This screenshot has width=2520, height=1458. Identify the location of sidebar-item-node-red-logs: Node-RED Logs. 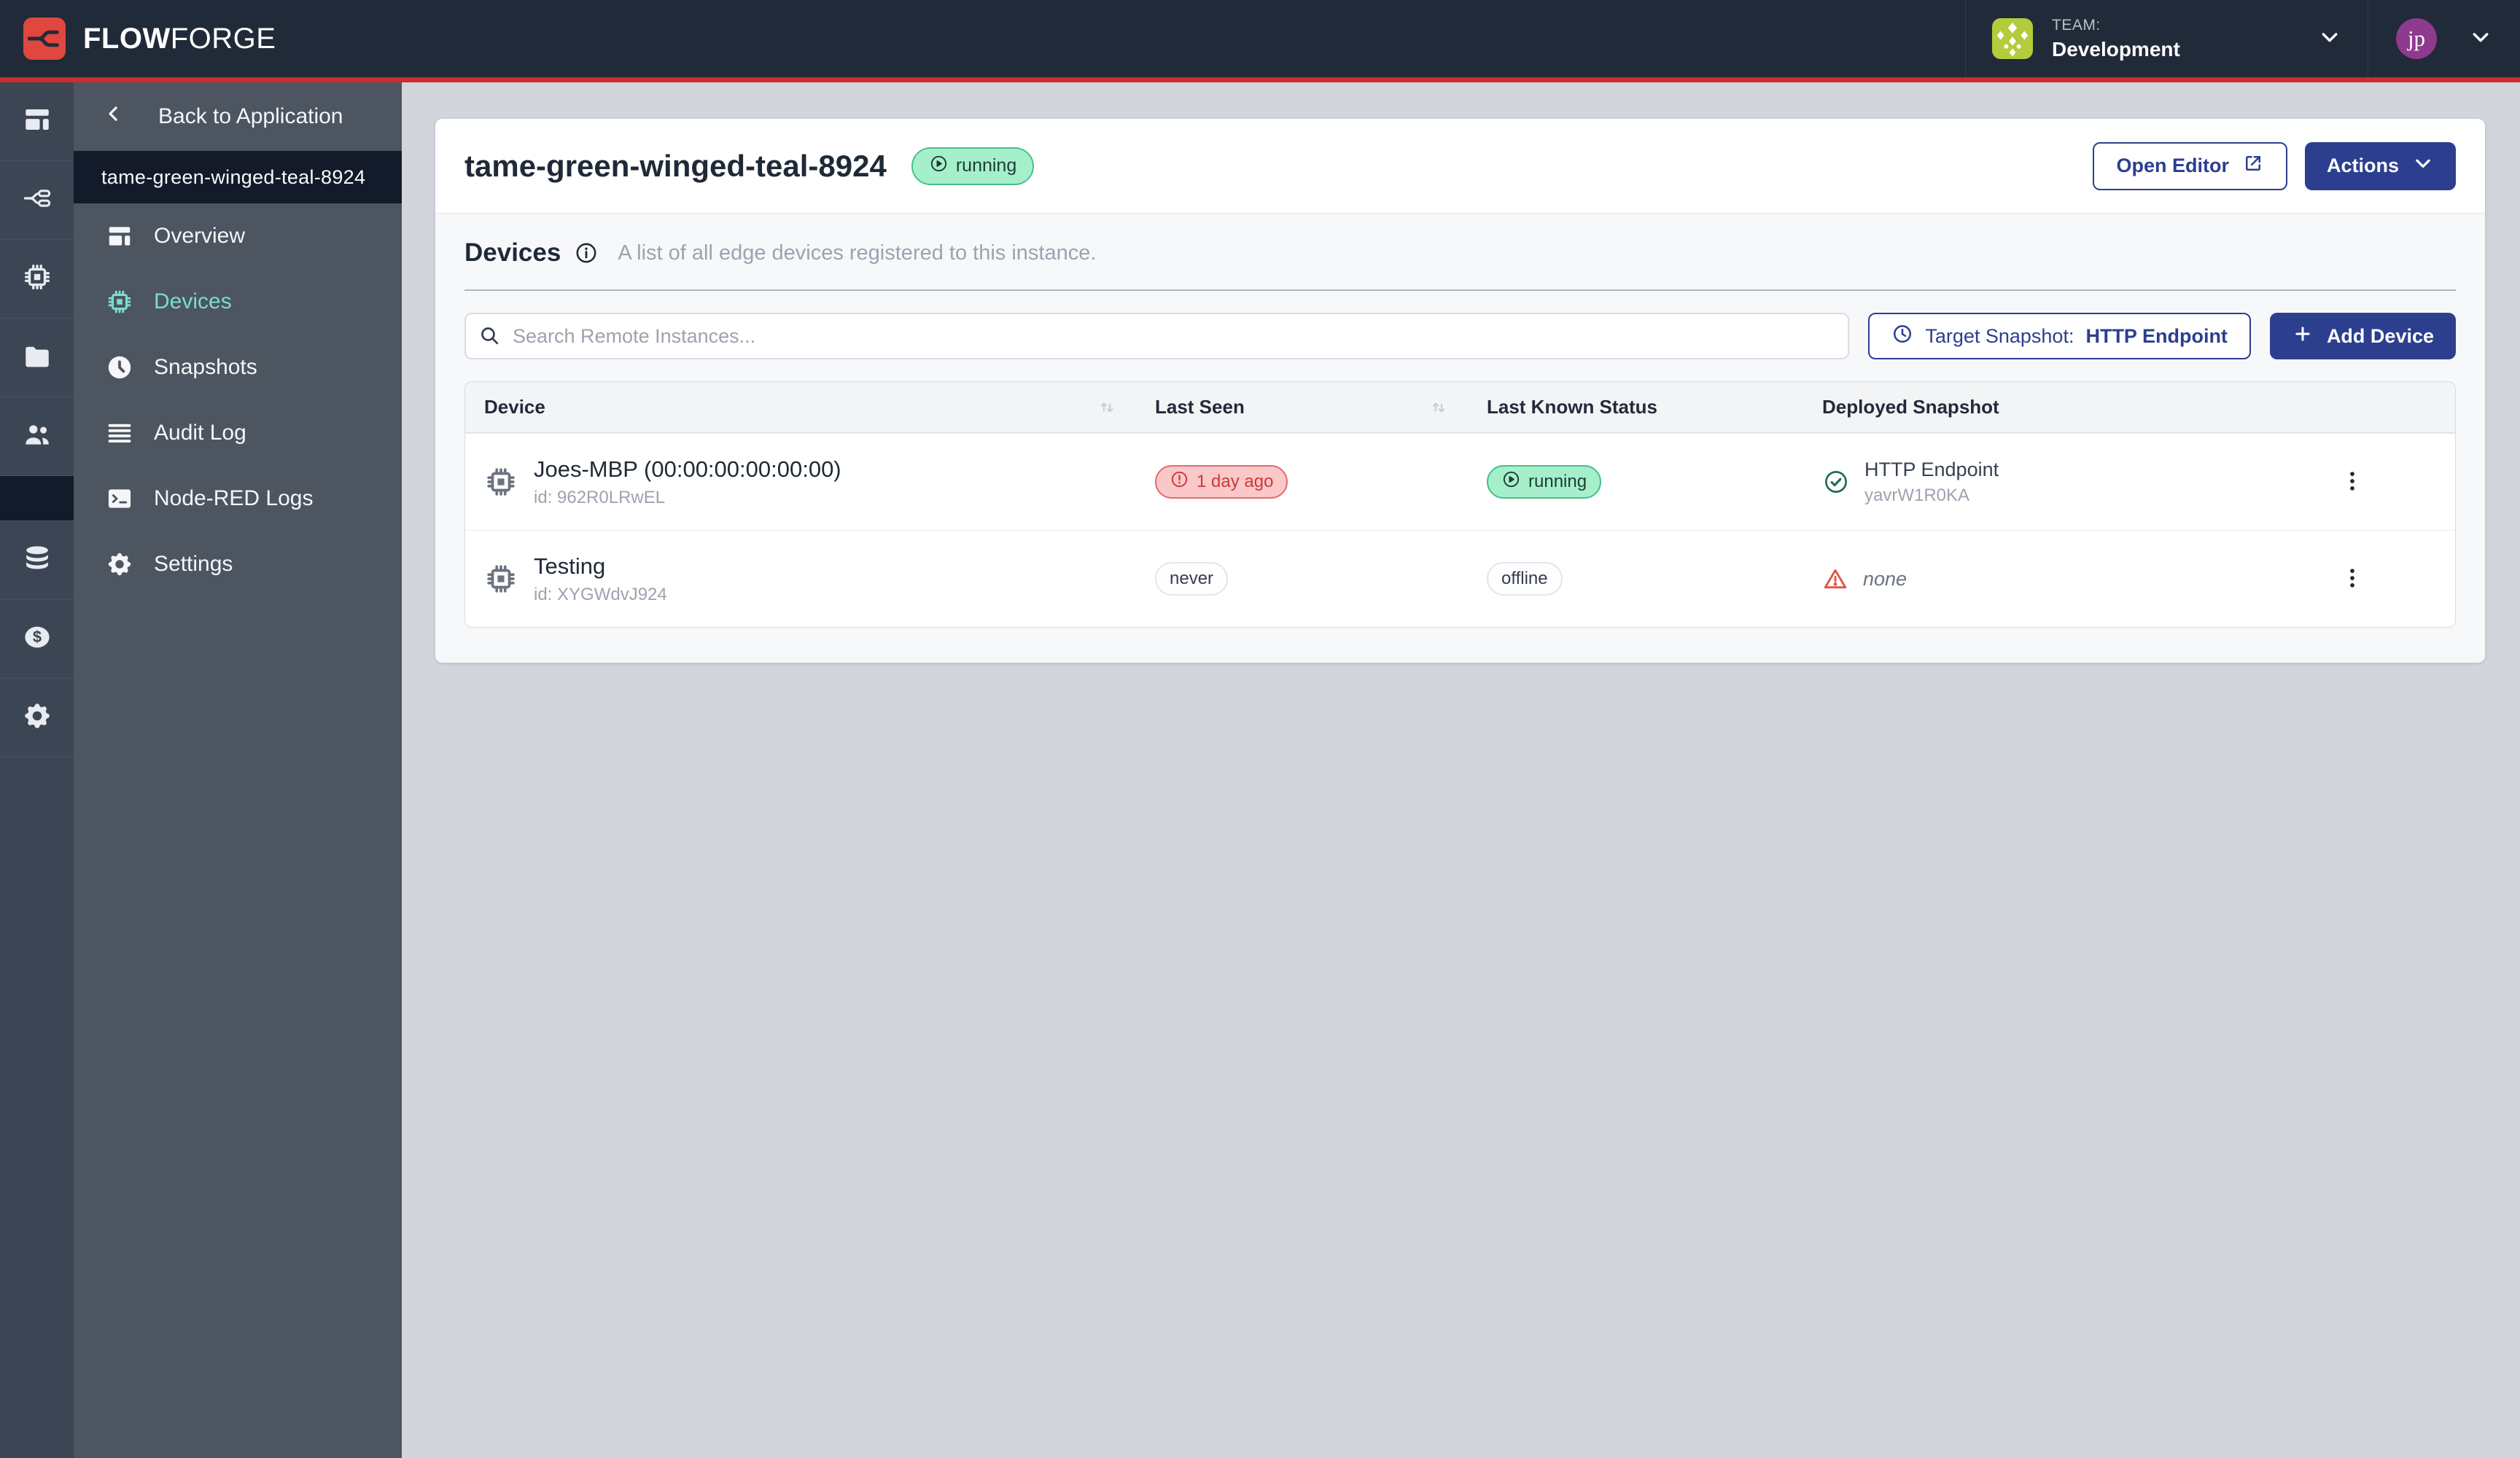
(238, 499).